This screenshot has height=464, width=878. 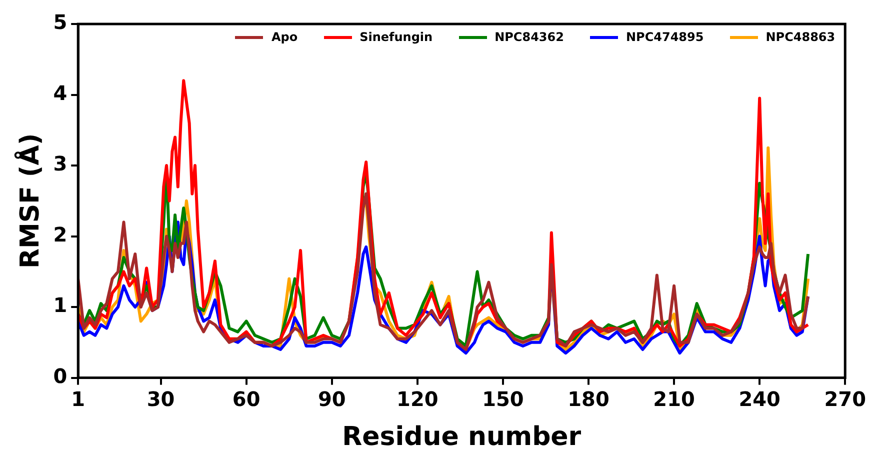 What do you see at coordinates (529, 37) in the screenshot?
I see `legend-label: NPC84362` at bounding box center [529, 37].